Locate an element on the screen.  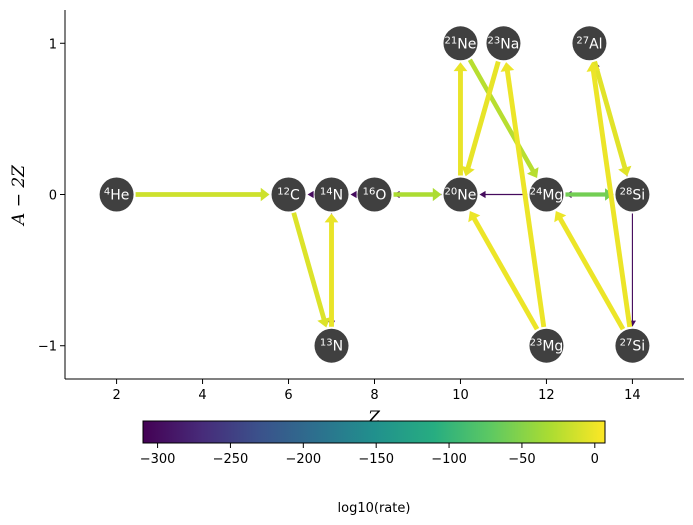
node-mass: 23 is located at coordinates (536, 343).